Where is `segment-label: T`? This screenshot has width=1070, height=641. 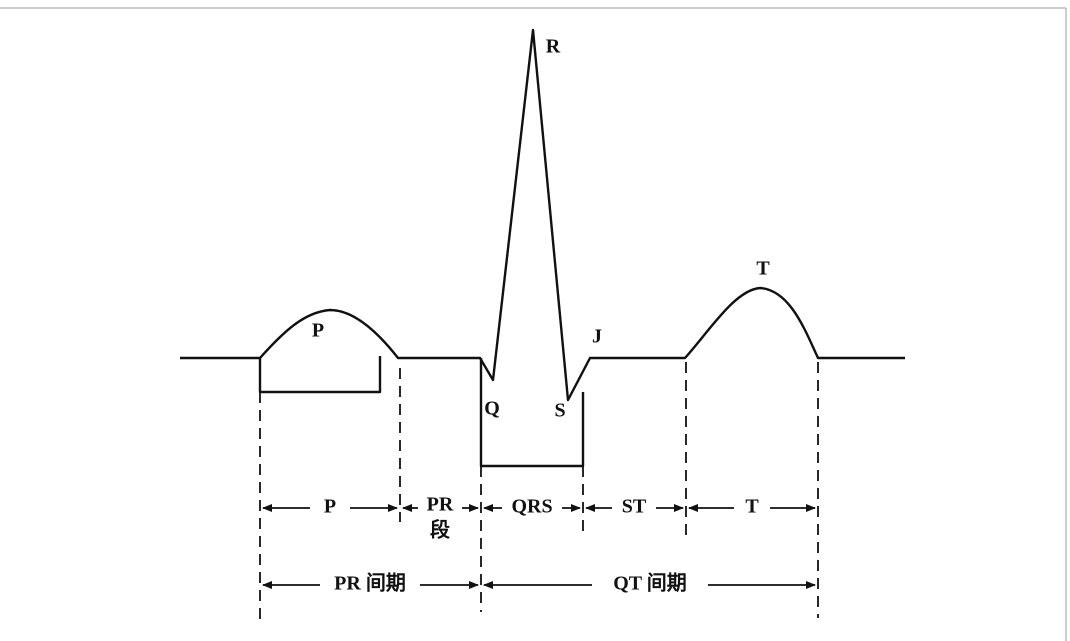 segment-label: T is located at coordinates (752, 507).